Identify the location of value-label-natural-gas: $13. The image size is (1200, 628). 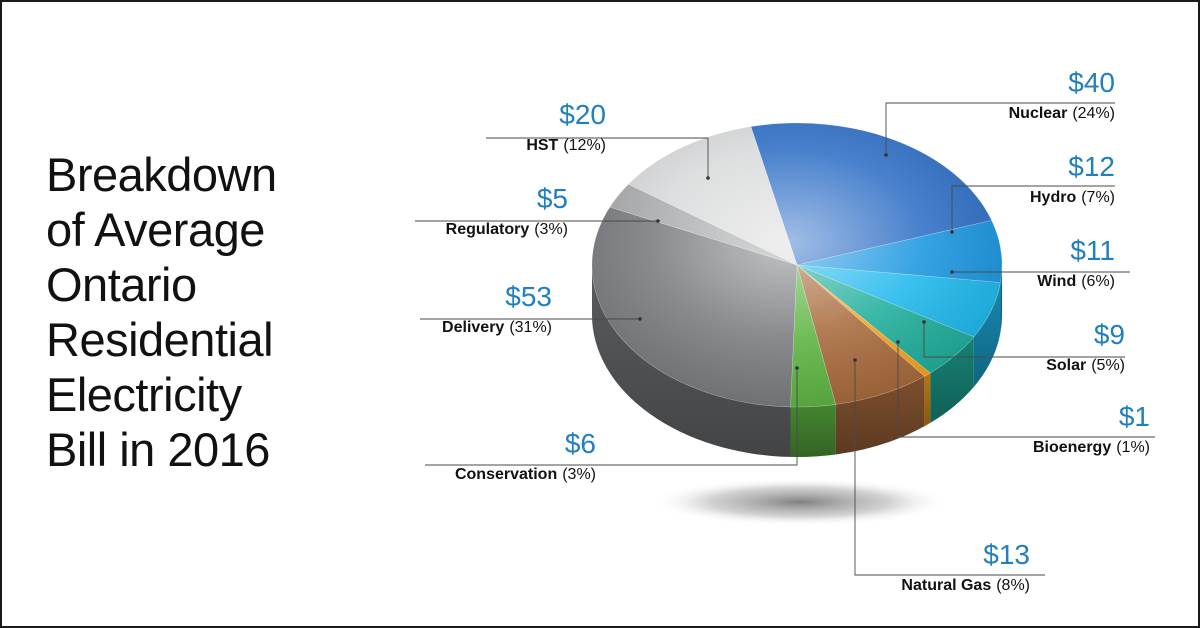
(1006, 554).